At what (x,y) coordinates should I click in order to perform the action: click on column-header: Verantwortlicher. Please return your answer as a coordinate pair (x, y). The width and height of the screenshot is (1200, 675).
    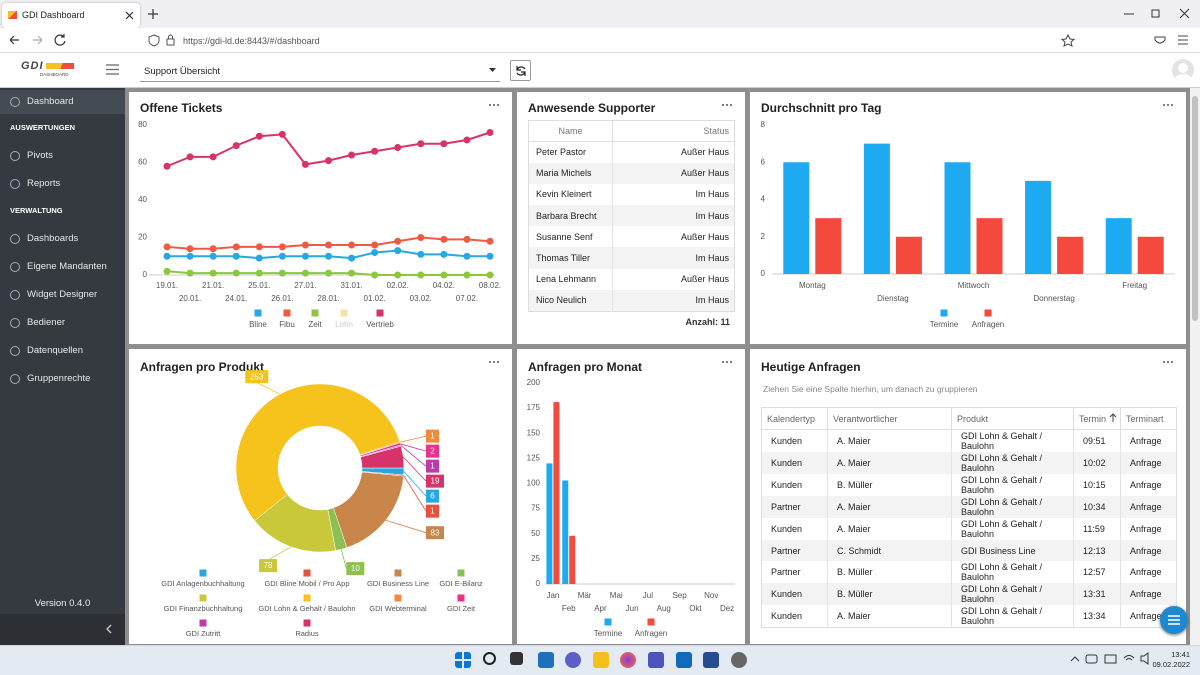
    Looking at the image, I should click on (889, 418).